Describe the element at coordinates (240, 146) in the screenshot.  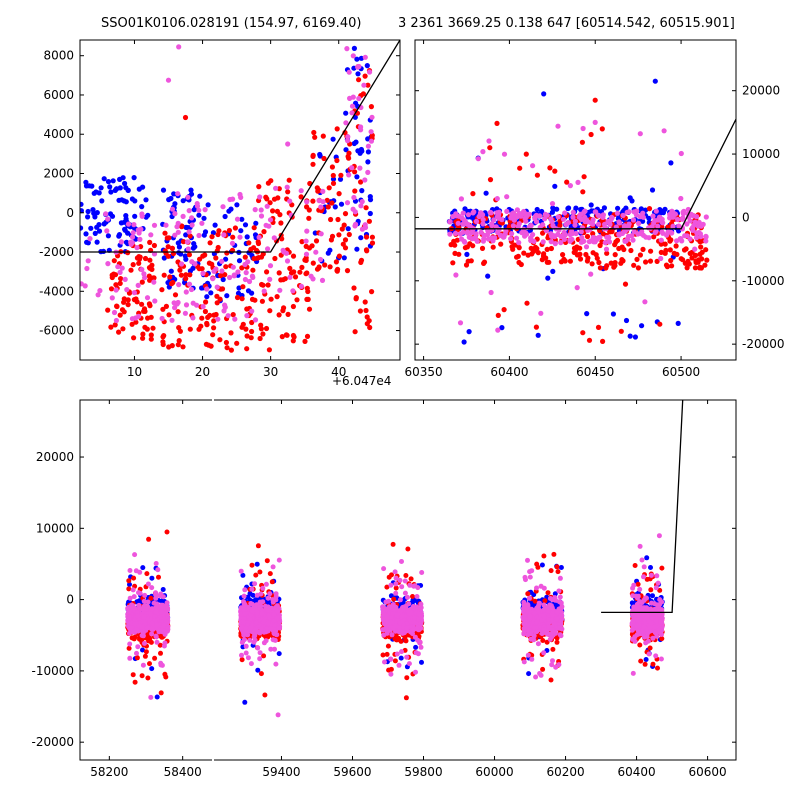
I see `model-line` at that location.